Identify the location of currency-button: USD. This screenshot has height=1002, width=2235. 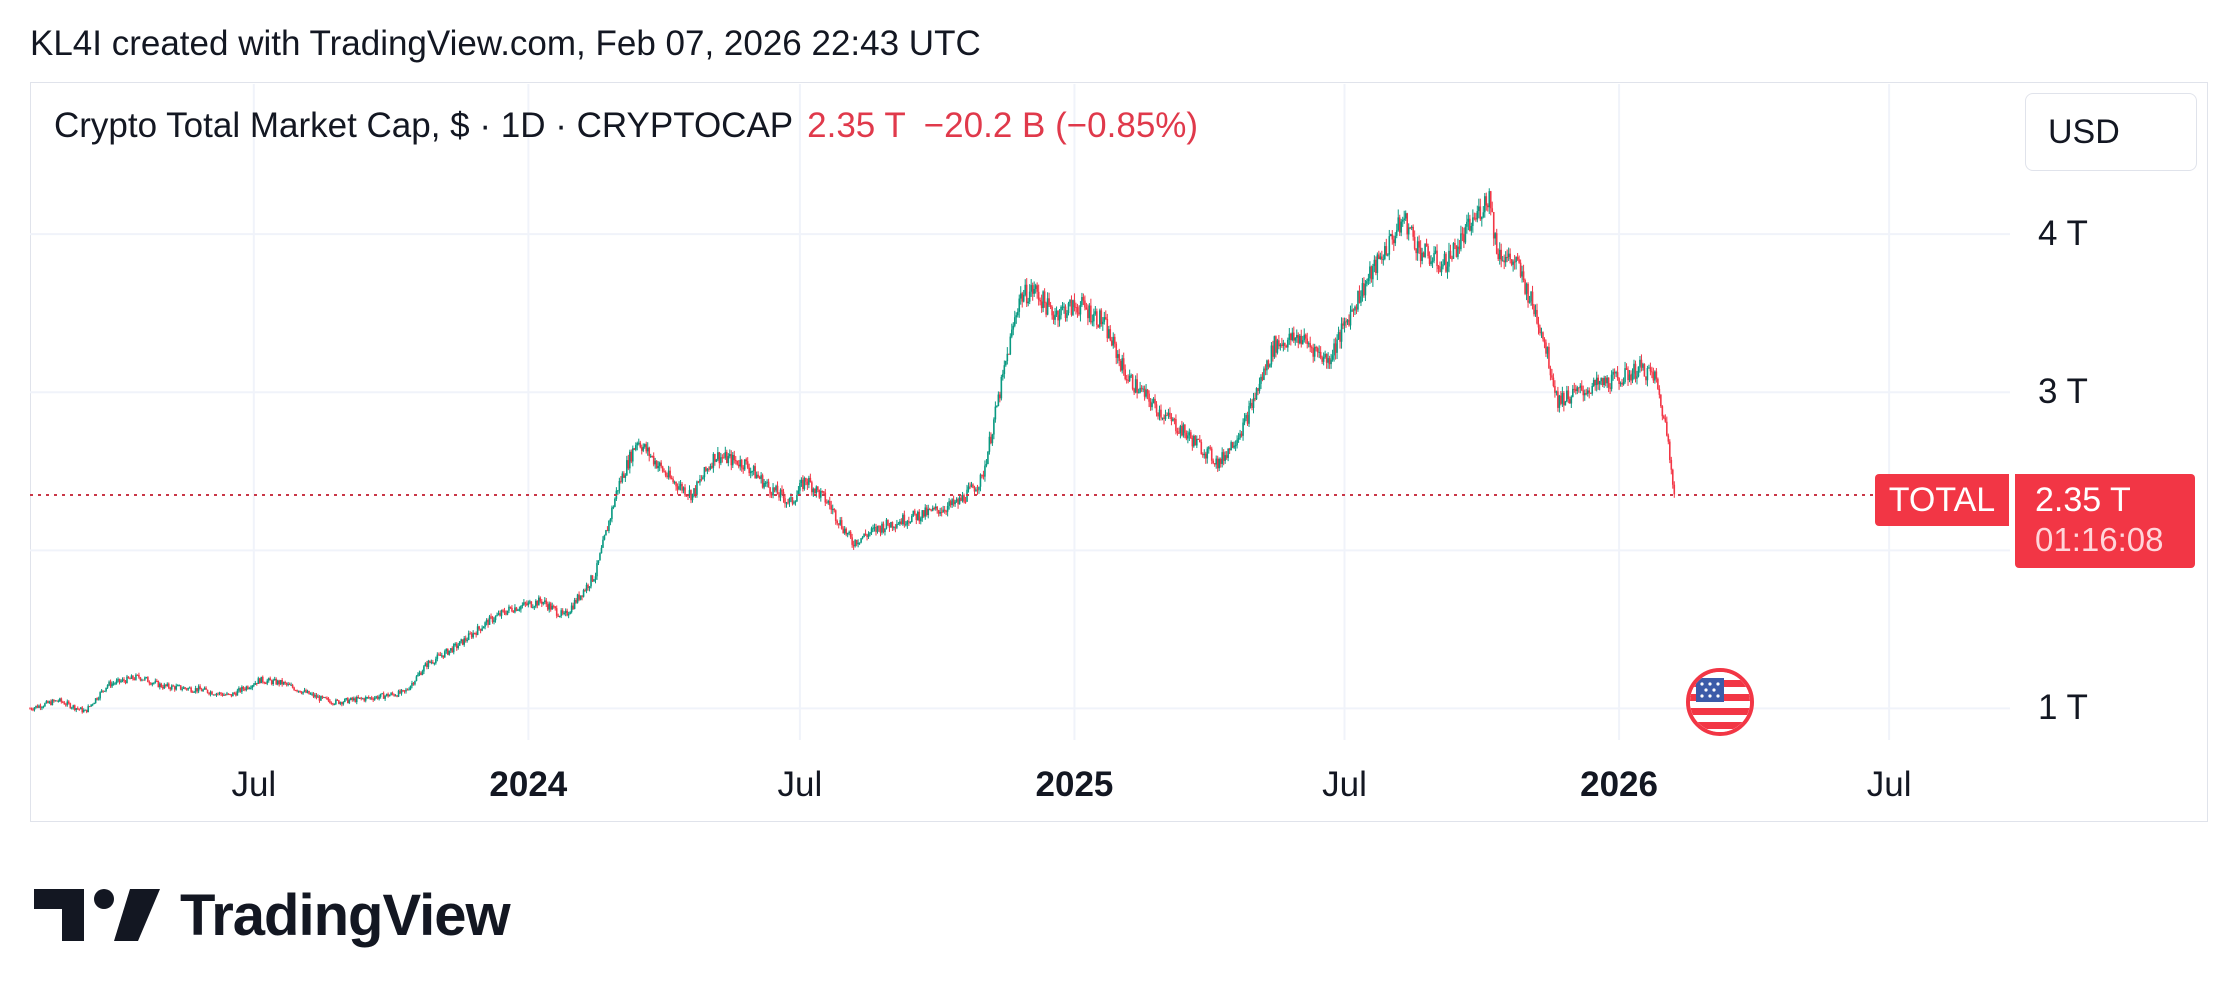
(2111, 132).